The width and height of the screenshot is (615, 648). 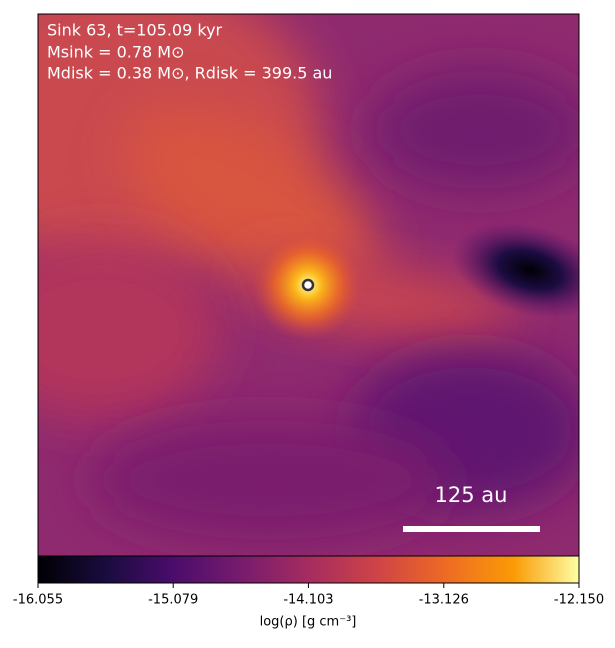 I want to click on colorbar-label: log(ρ) [g cm⁻³], so click(x=308, y=622).